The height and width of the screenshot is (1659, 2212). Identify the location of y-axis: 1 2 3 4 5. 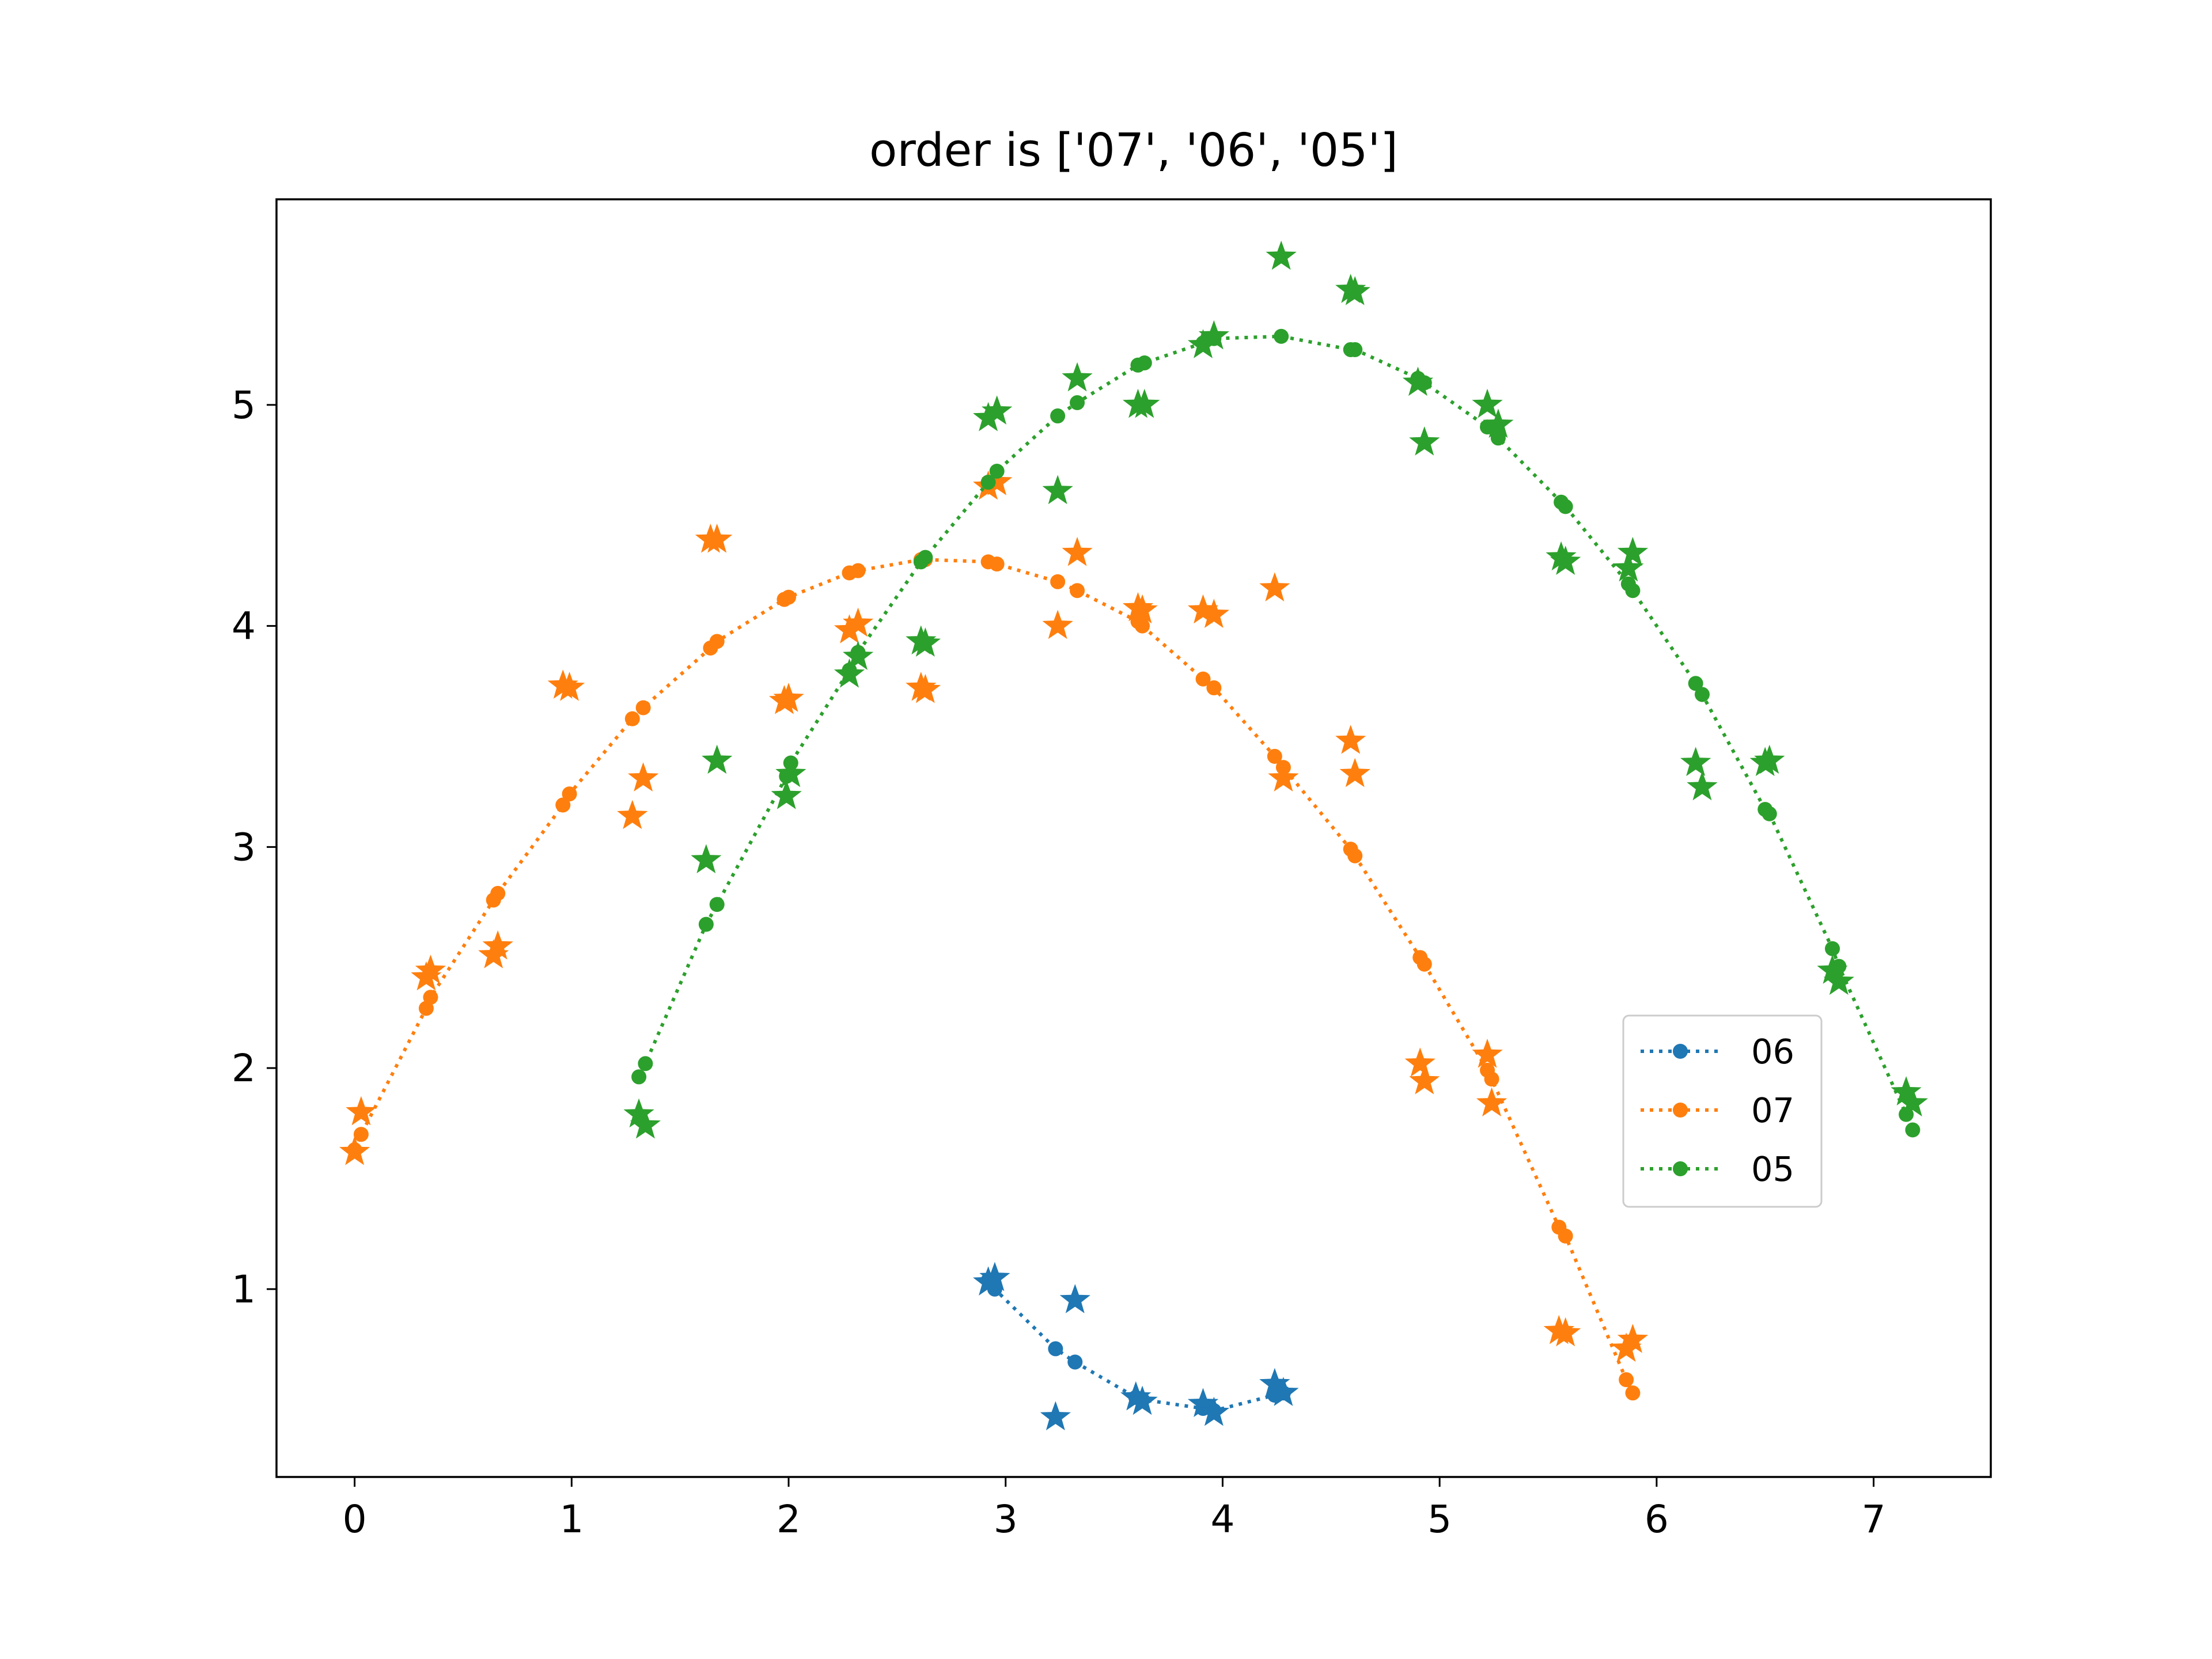
(254, 847).